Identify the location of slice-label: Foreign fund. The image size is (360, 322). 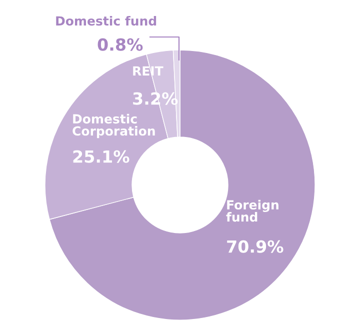
(252, 211).